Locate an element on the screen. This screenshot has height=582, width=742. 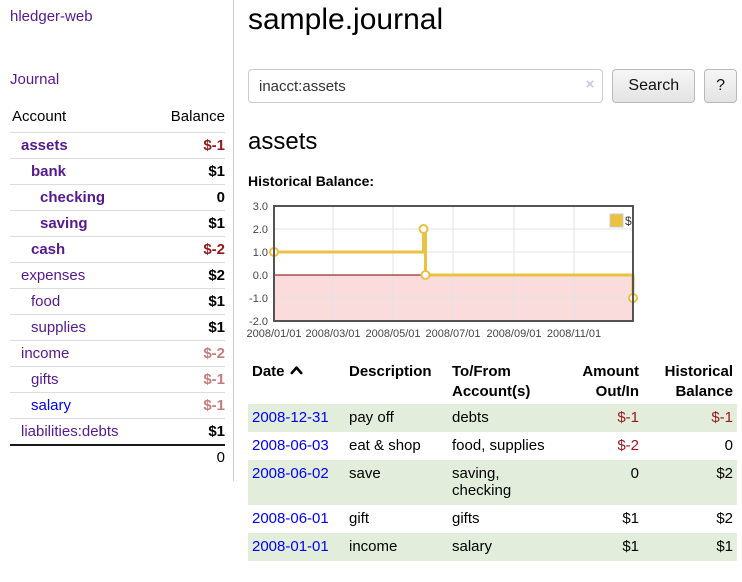
register-row: 2008-06-03 eat & shop food, supplies $-2 0 is located at coordinates (492, 446).